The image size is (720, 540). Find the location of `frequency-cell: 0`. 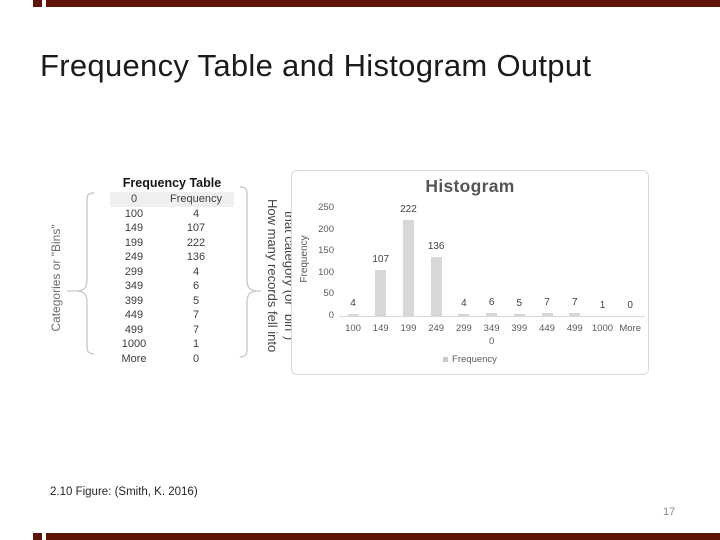

frequency-cell: 0 is located at coordinates (196, 358).